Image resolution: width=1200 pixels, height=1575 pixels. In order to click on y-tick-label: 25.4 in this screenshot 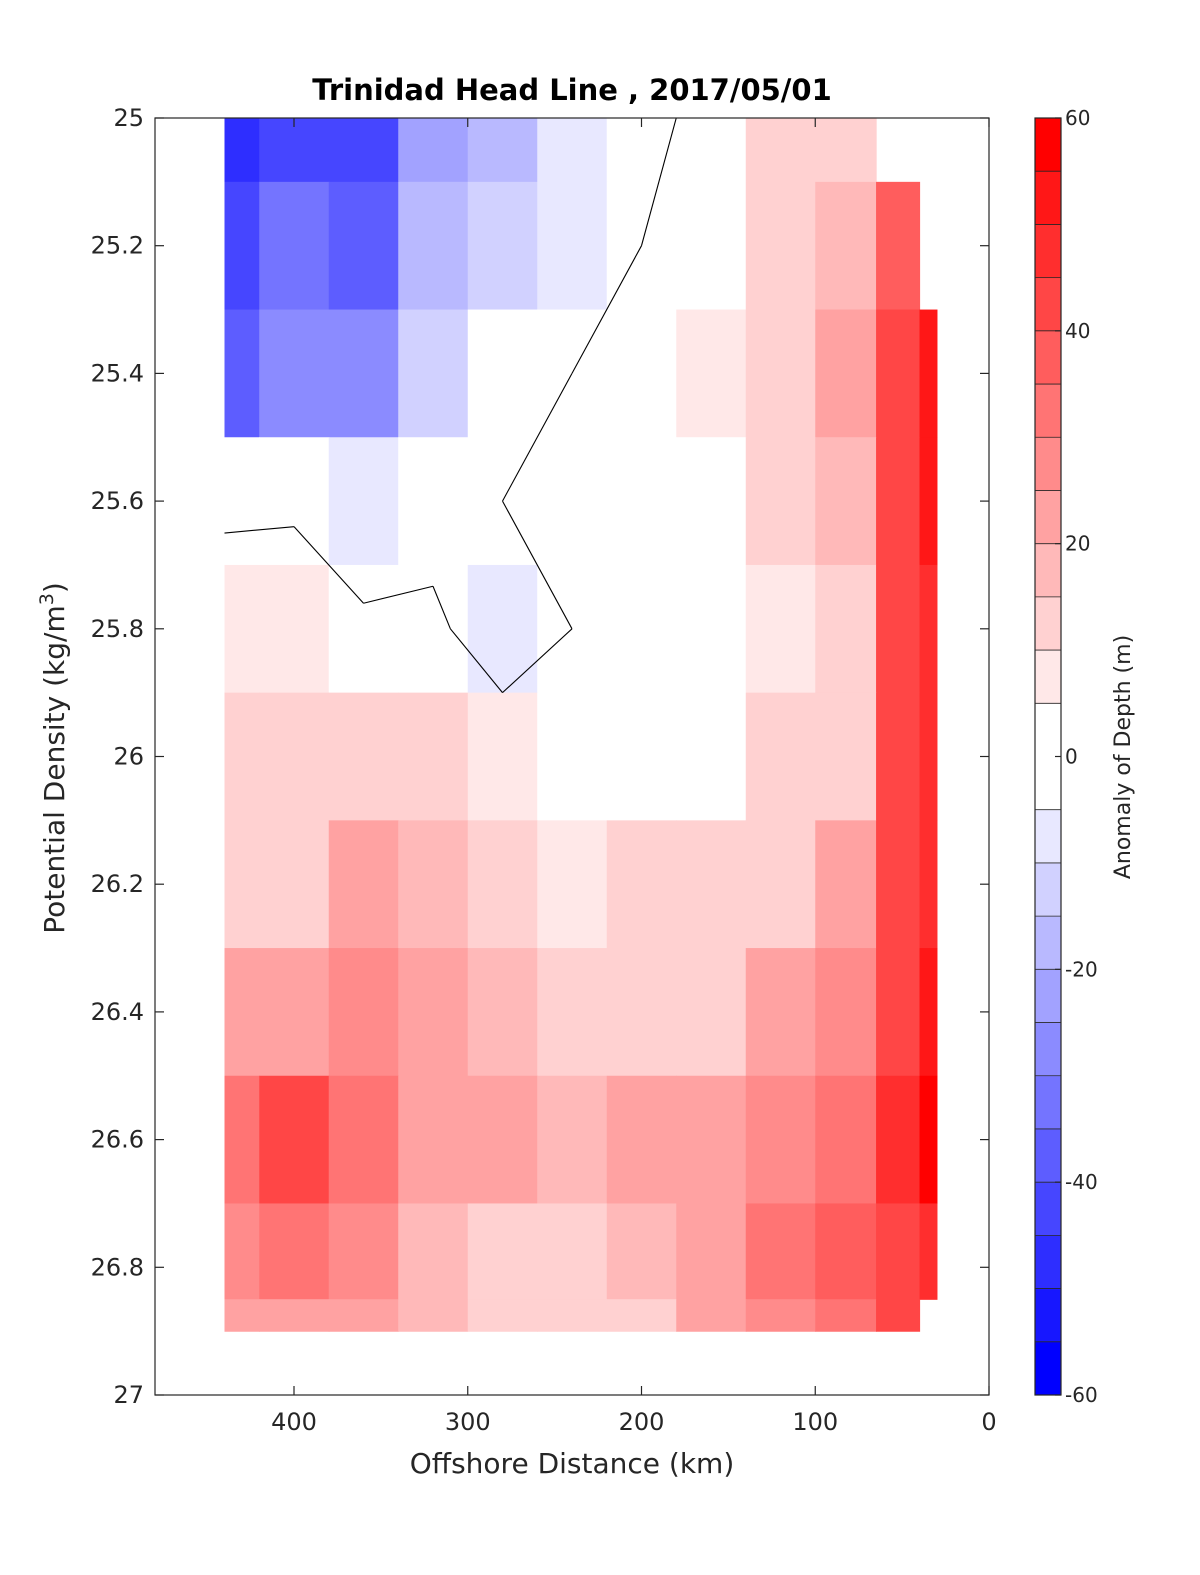, I will do `click(117, 373)`.